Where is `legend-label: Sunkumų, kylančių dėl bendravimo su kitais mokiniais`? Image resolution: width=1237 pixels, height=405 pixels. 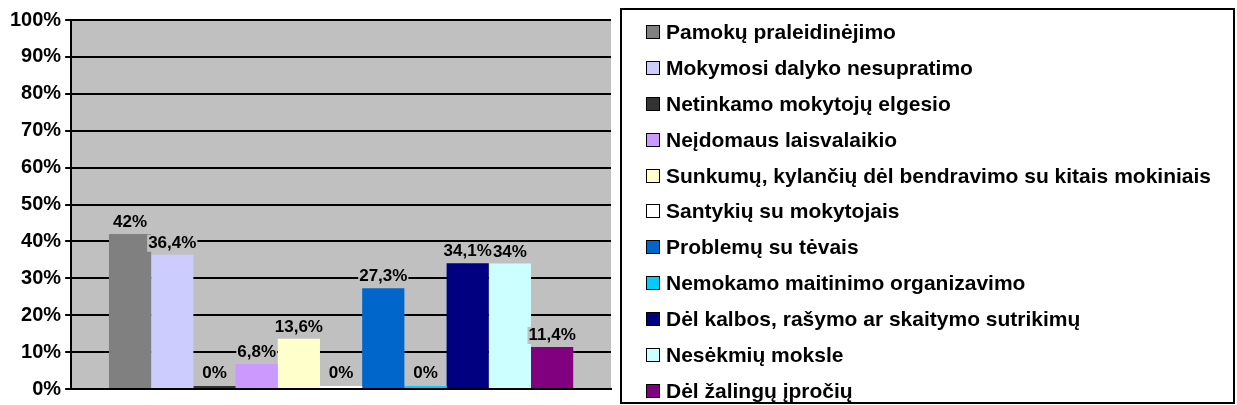
legend-label: Sunkumų, kylančių dėl bendravimo su kitais mokiniais is located at coordinates (938, 175).